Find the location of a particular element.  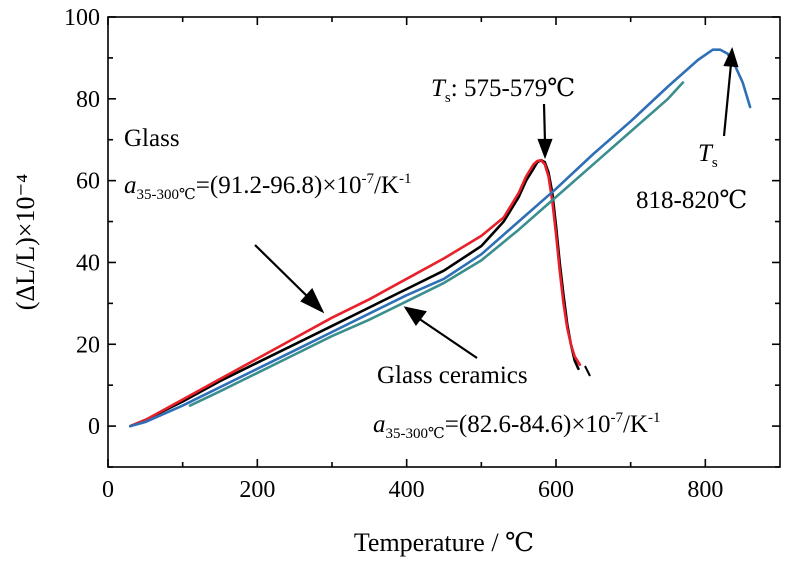

ts1-label: Ts: 575-579℃ is located at coordinates (503, 90).